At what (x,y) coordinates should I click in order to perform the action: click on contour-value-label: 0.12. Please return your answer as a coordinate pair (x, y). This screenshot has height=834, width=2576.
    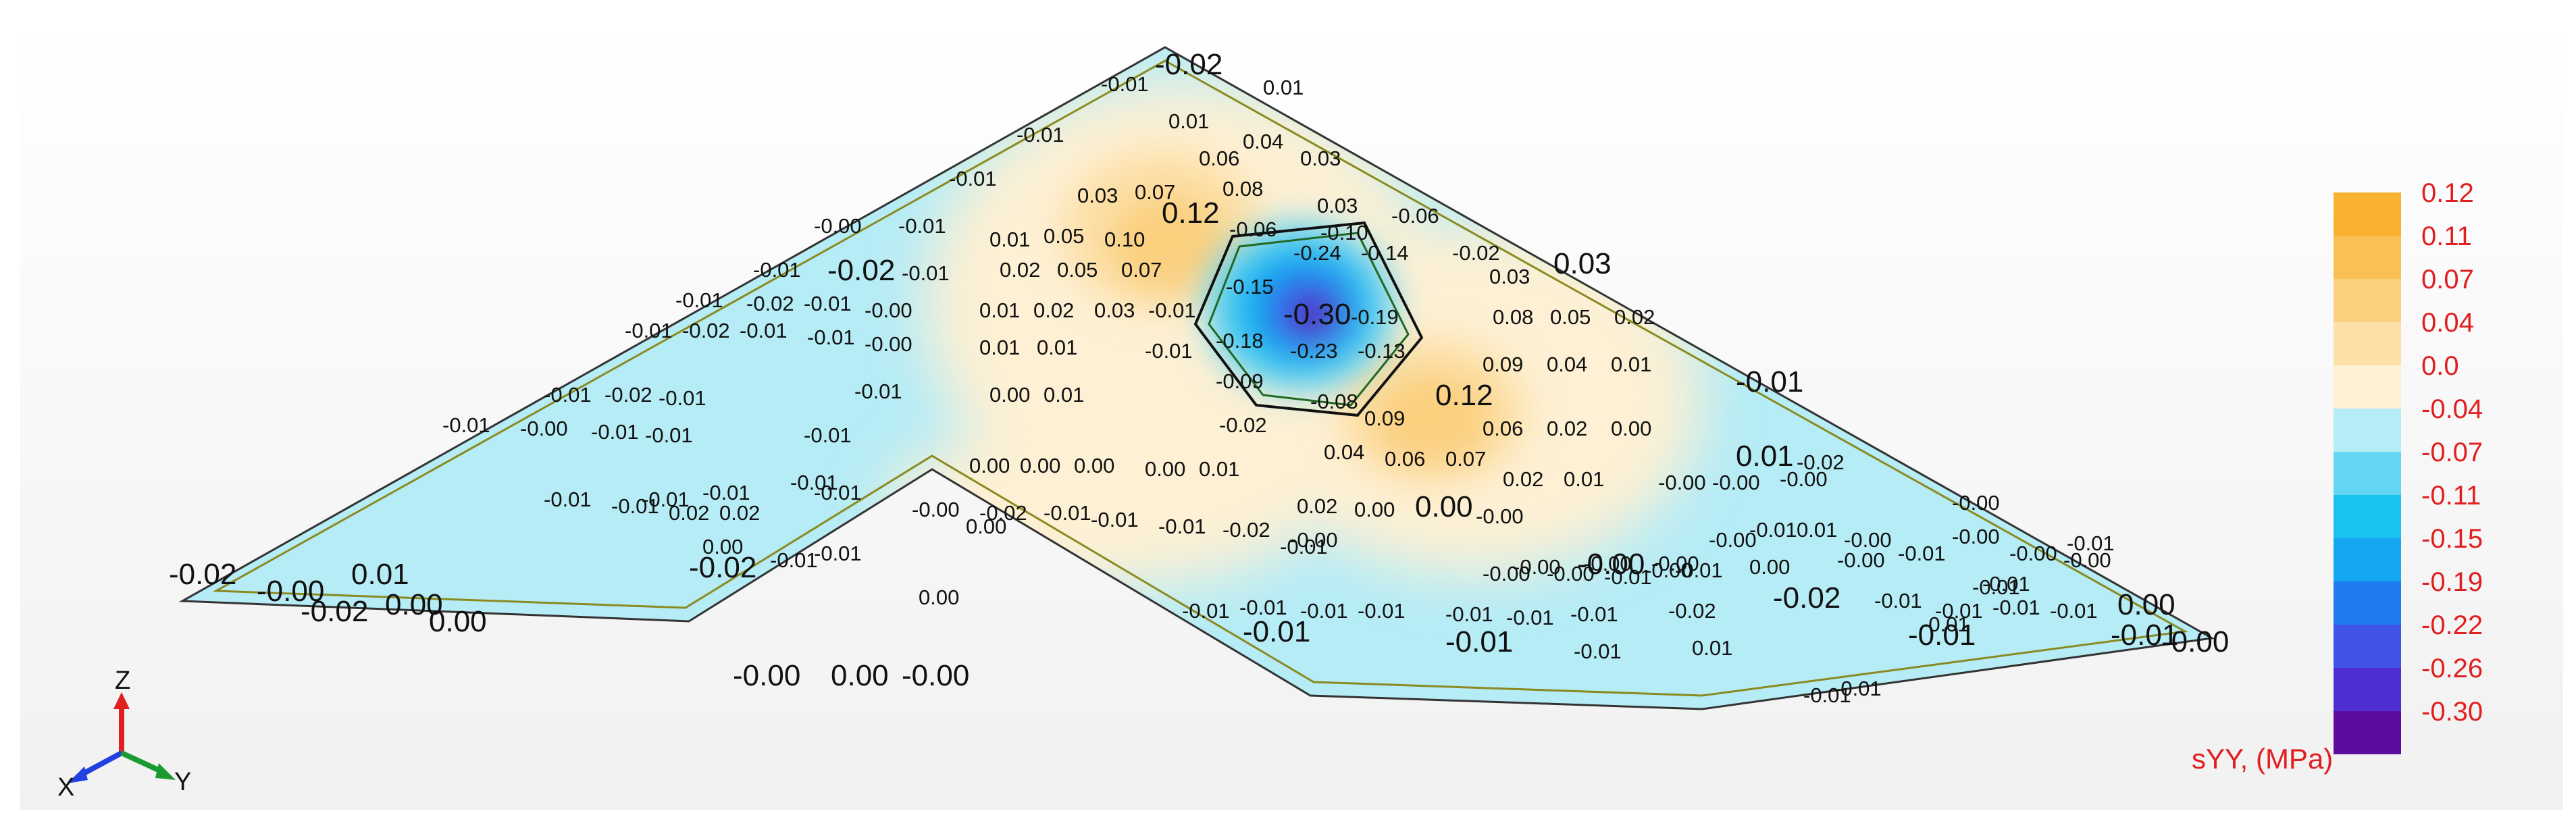
    Looking at the image, I should click on (1191, 213).